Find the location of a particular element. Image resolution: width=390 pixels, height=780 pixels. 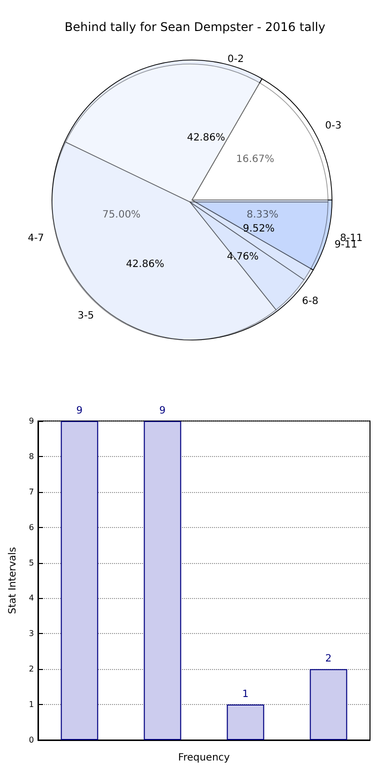

y-axis-title: Stat Intervals is located at coordinates (13, 580).